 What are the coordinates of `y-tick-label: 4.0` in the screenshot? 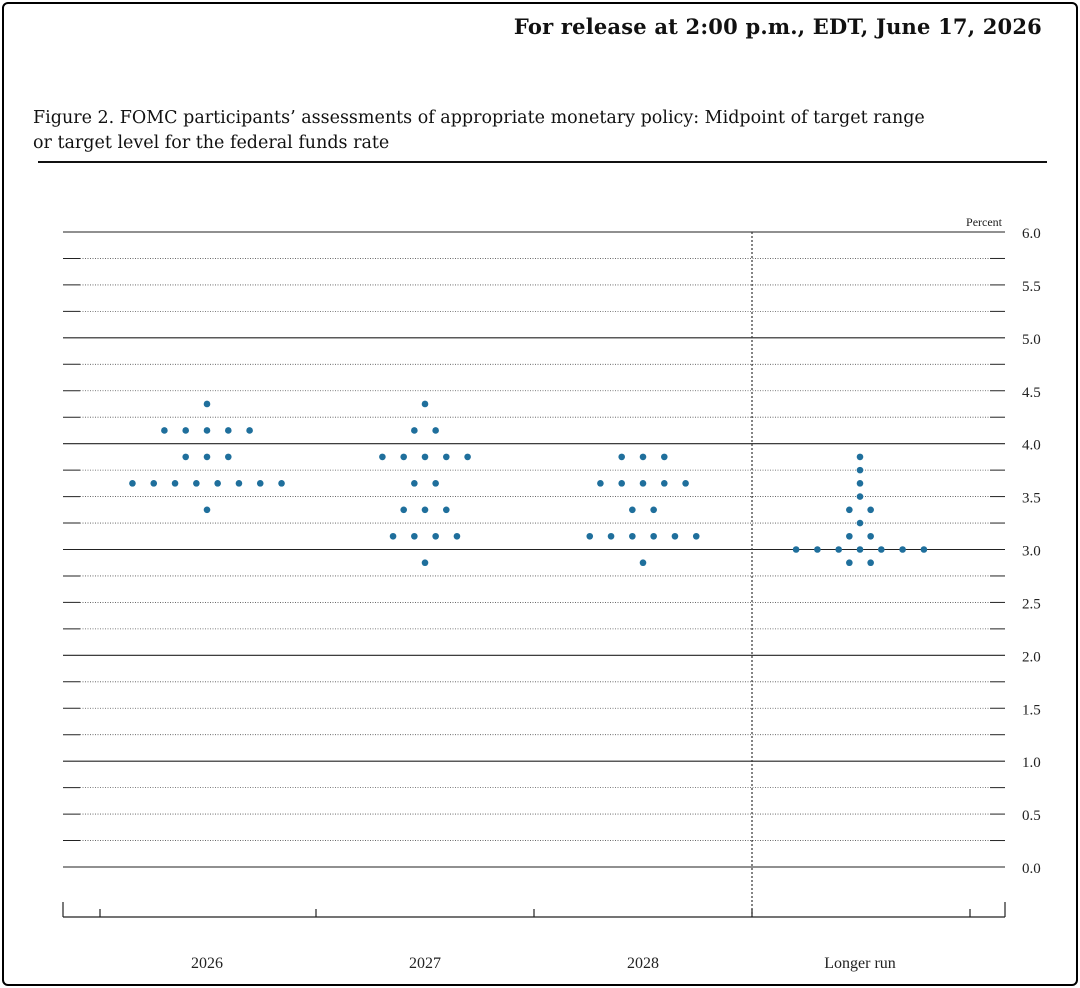 It's located at (1031, 446).